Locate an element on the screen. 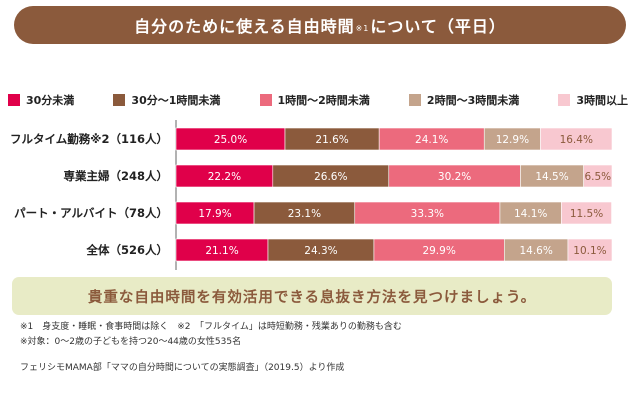  bar-data-label: 10.1% is located at coordinates (589, 251).